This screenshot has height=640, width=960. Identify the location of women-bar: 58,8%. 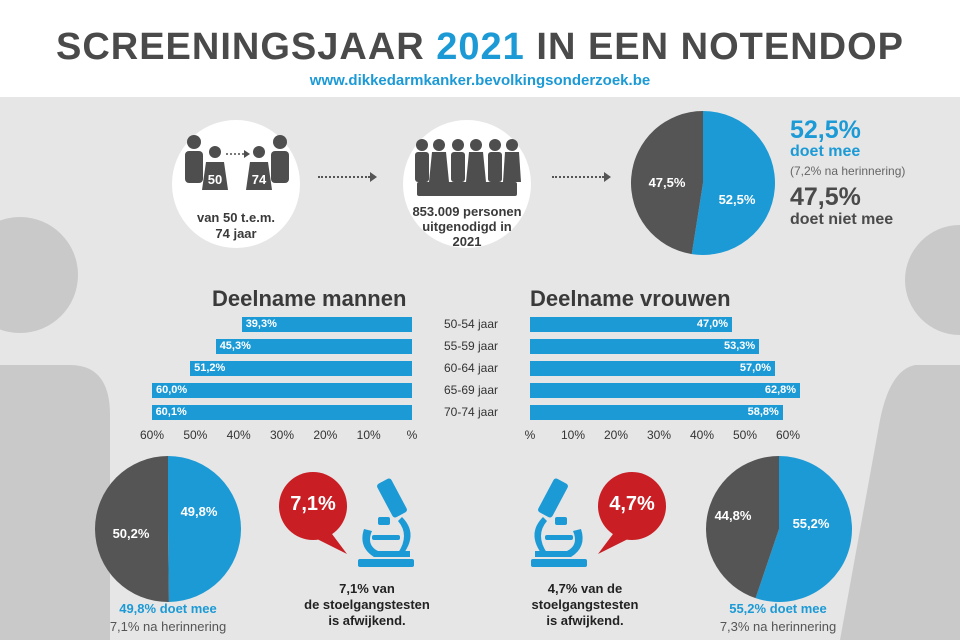
(656, 412).